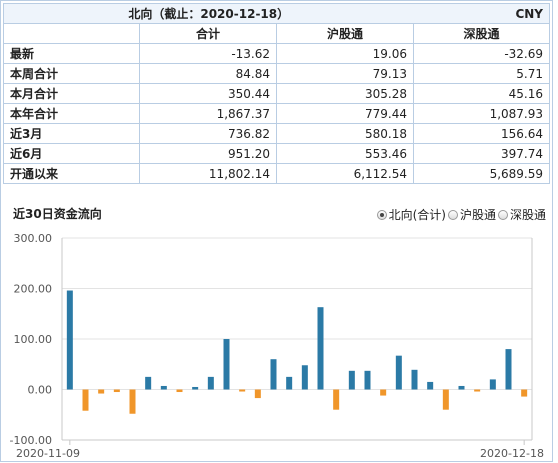 The height and width of the screenshot is (463, 558). I want to click on cell-shenzhen: -32.69, so click(481, 53).